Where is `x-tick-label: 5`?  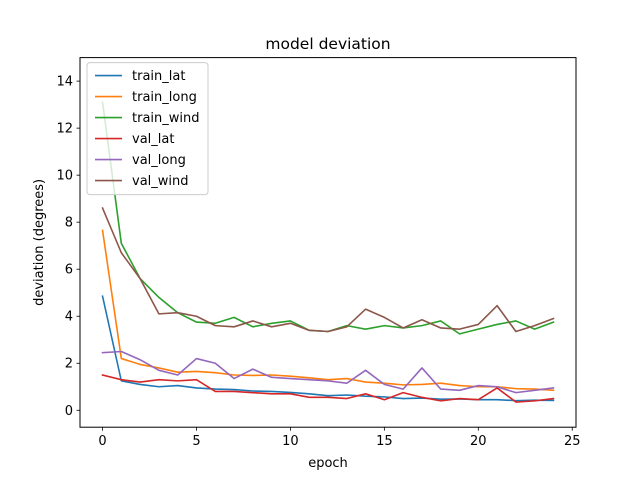
x-tick-label: 5 is located at coordinates (196, 441).